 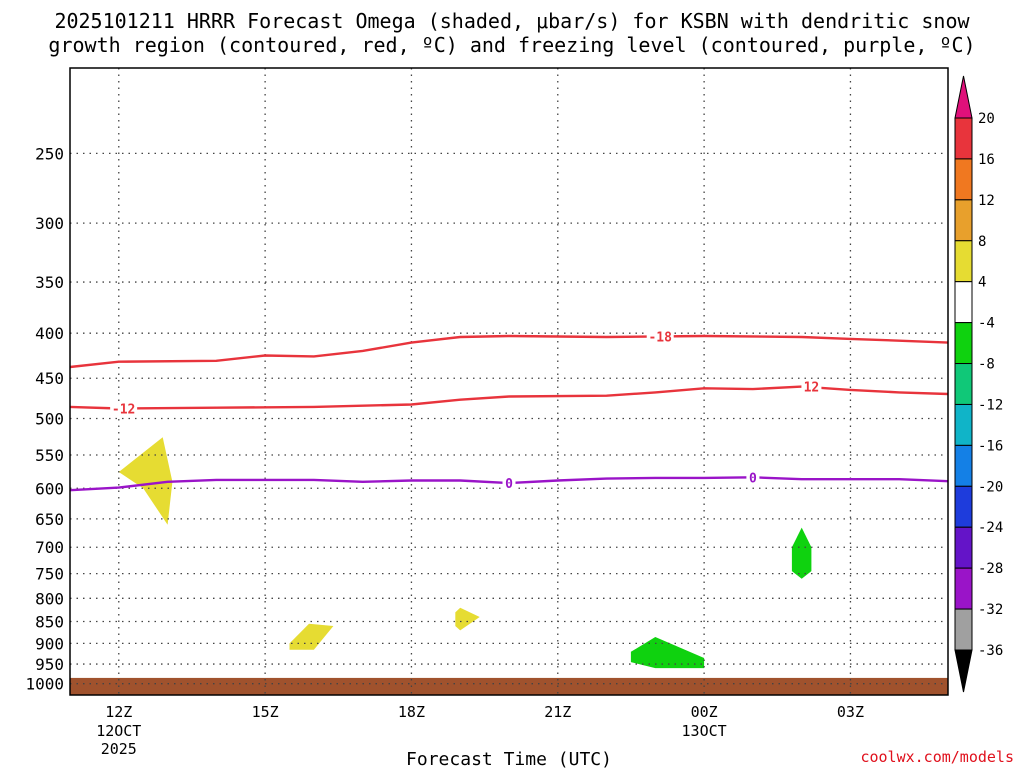 I want to click on y-tick-label-400: 400, so click(x=49, y=333).